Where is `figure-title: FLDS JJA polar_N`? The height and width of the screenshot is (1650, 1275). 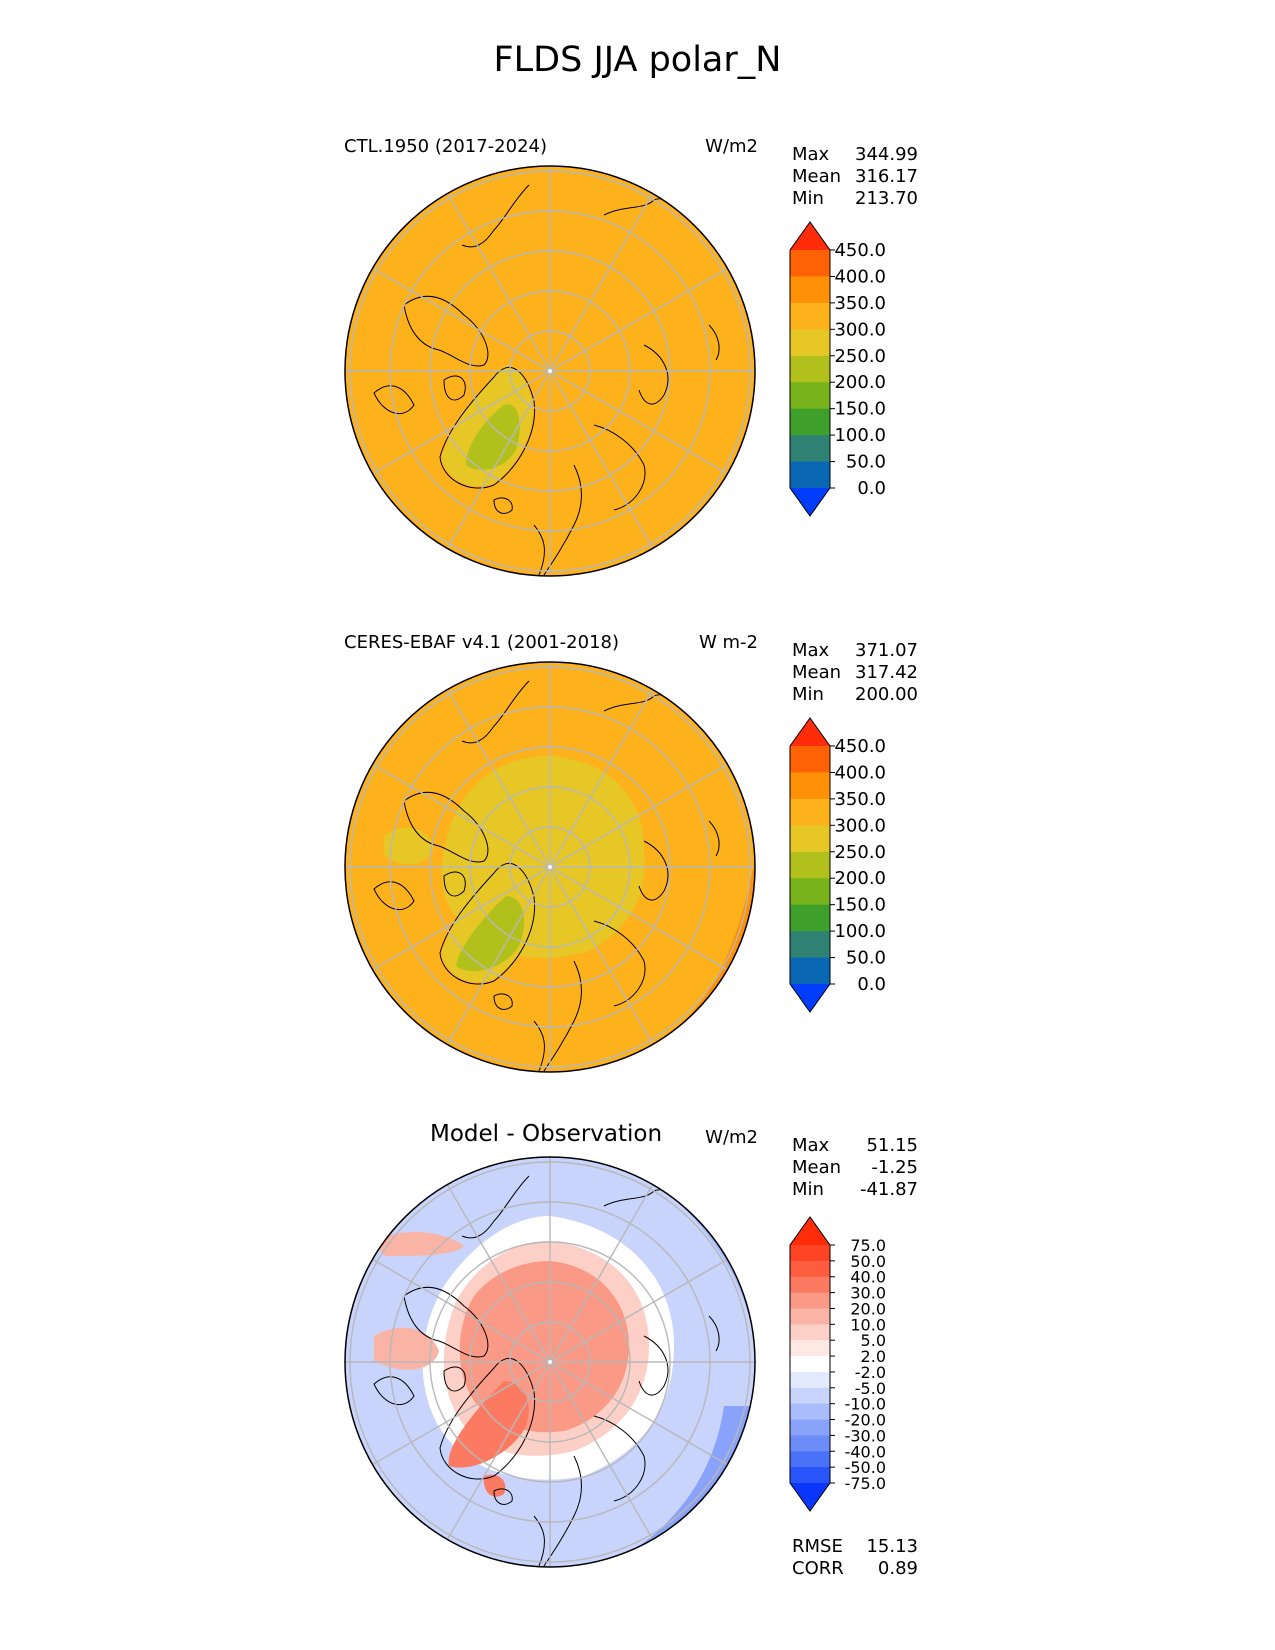
figure-title: FLDS JJA polar_N is located at coordinates (637, 60).